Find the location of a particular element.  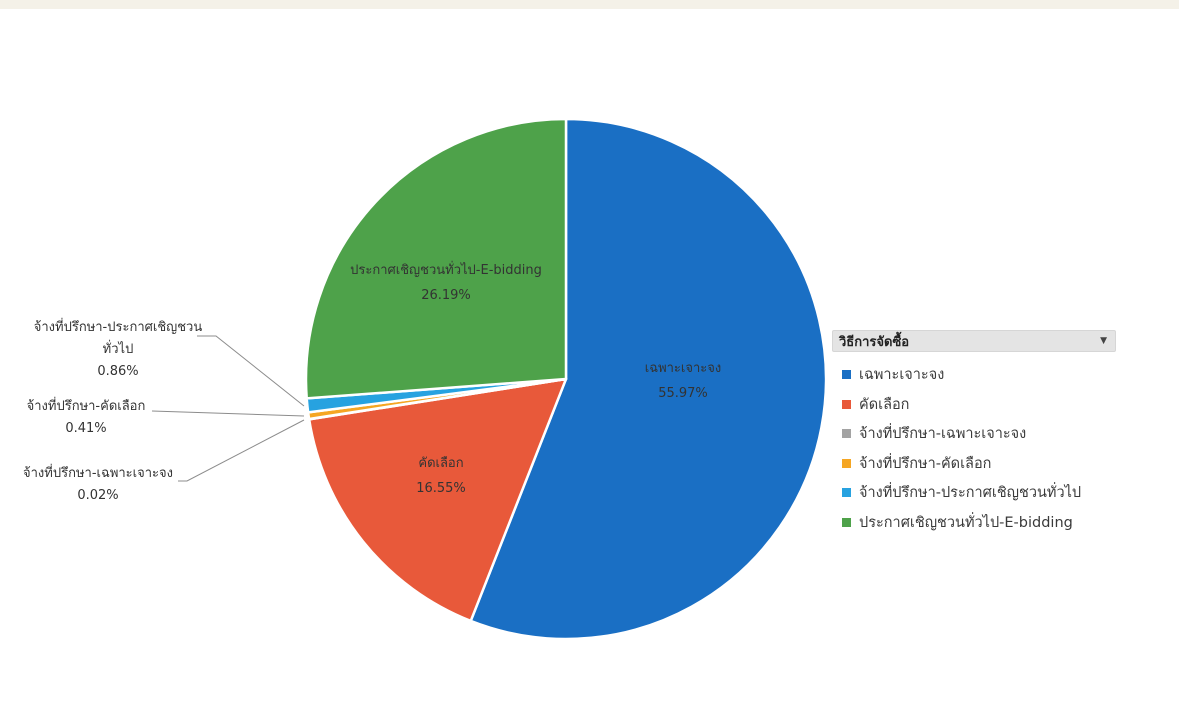

slice-category-label: จ้างที่ปรึกษา-คัดเลือก is located at coordinates (86, 405).